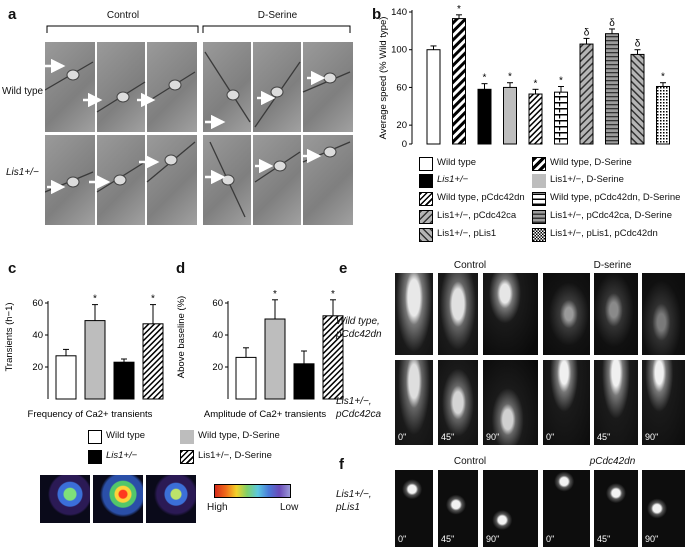 Image resolution: width=685 pixels, height=547 pixels. I want to click on panel-c-label: c, so click(12, 268).